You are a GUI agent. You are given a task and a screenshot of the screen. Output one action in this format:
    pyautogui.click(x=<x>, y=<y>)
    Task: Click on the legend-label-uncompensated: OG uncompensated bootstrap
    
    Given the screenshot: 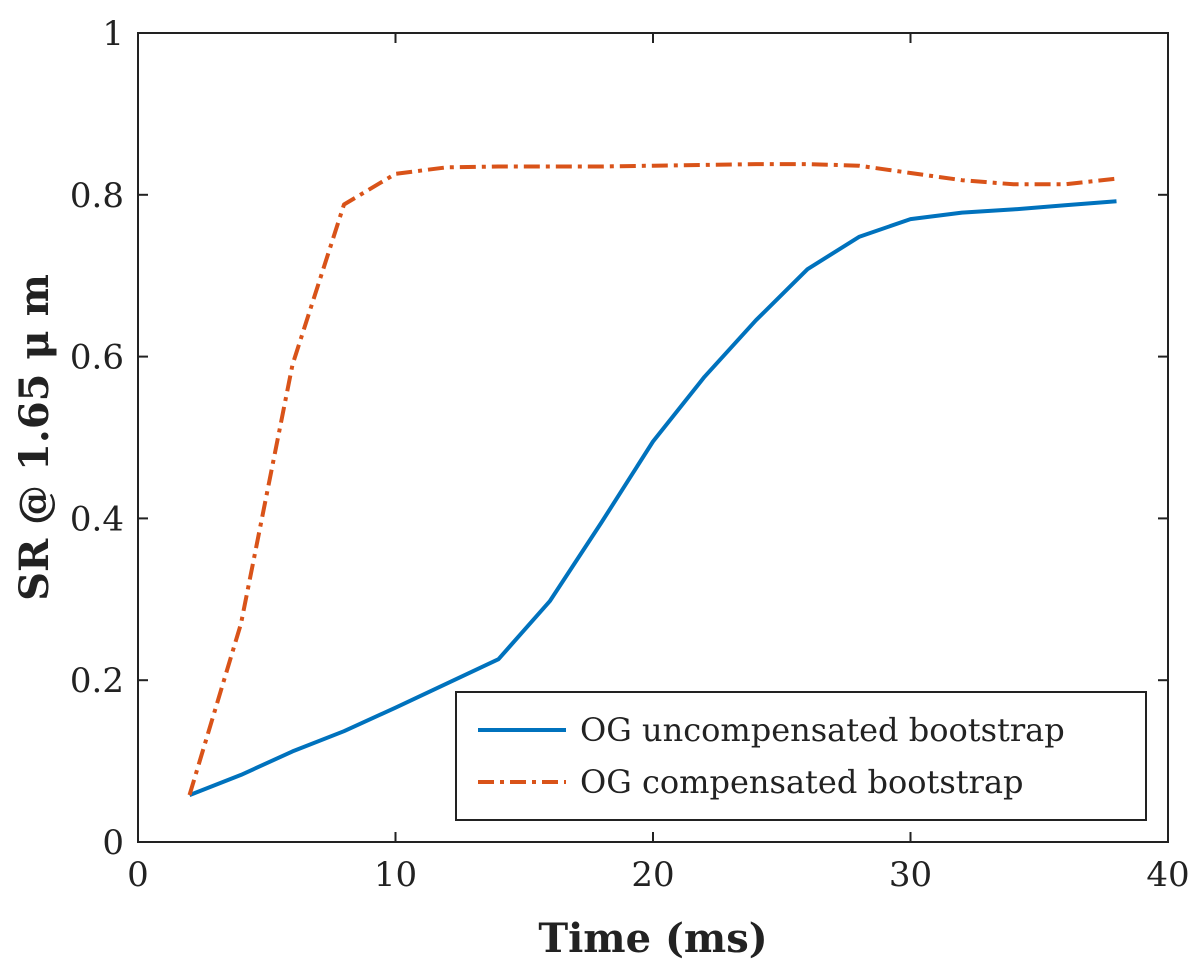 What is the action you would take?
    pyautogui.click(x=822, y=730)
    